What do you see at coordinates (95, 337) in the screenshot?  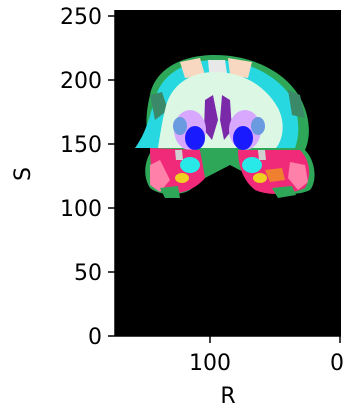 I see `y-tick-label: 0` at bounding box center [95, 337].